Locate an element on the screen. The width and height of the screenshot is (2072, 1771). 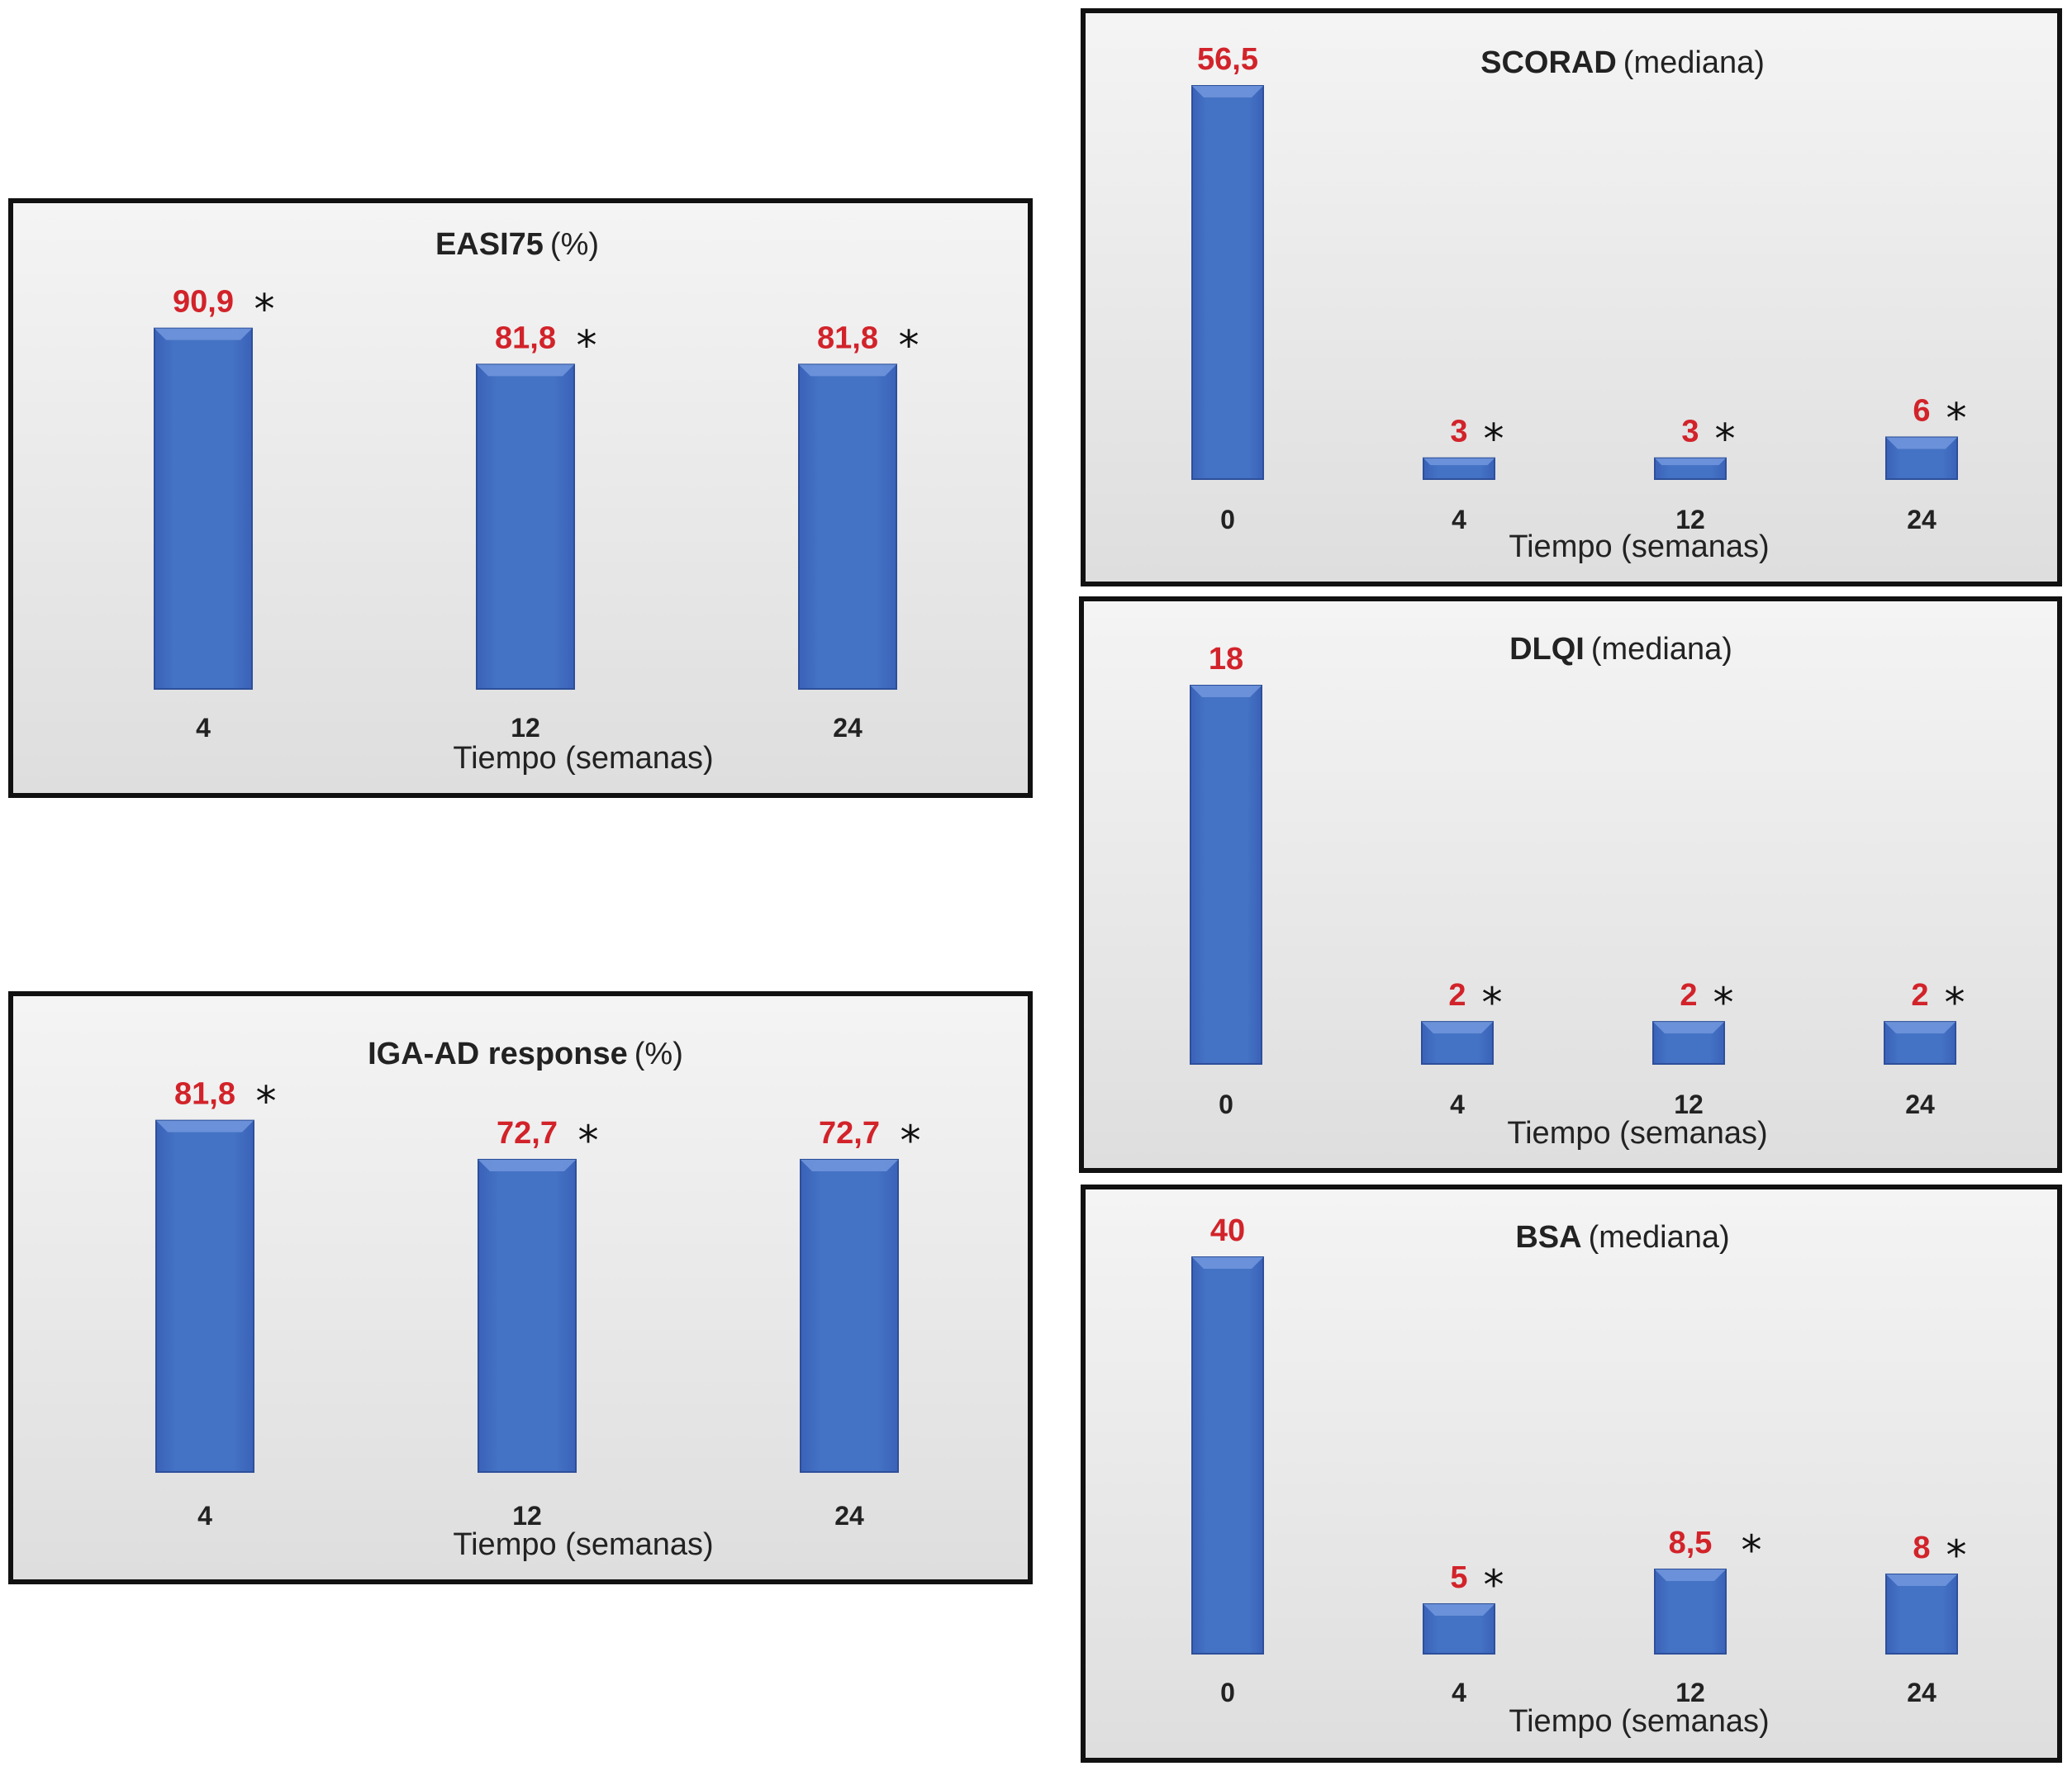
data-label-scorad-24: 6 is located at coordinates (1921, 410).